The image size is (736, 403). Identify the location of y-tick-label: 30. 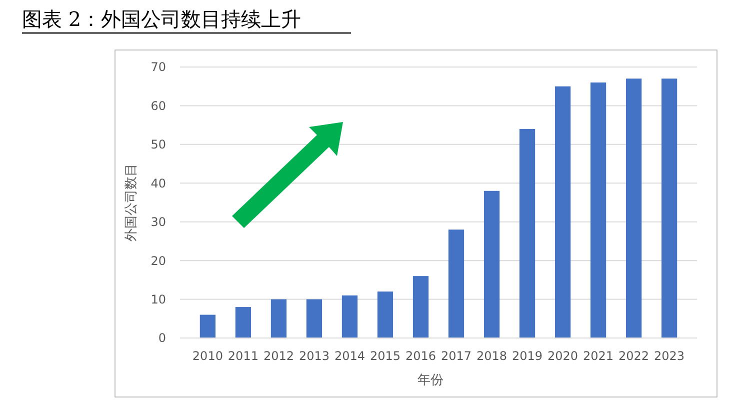
(158, 222).